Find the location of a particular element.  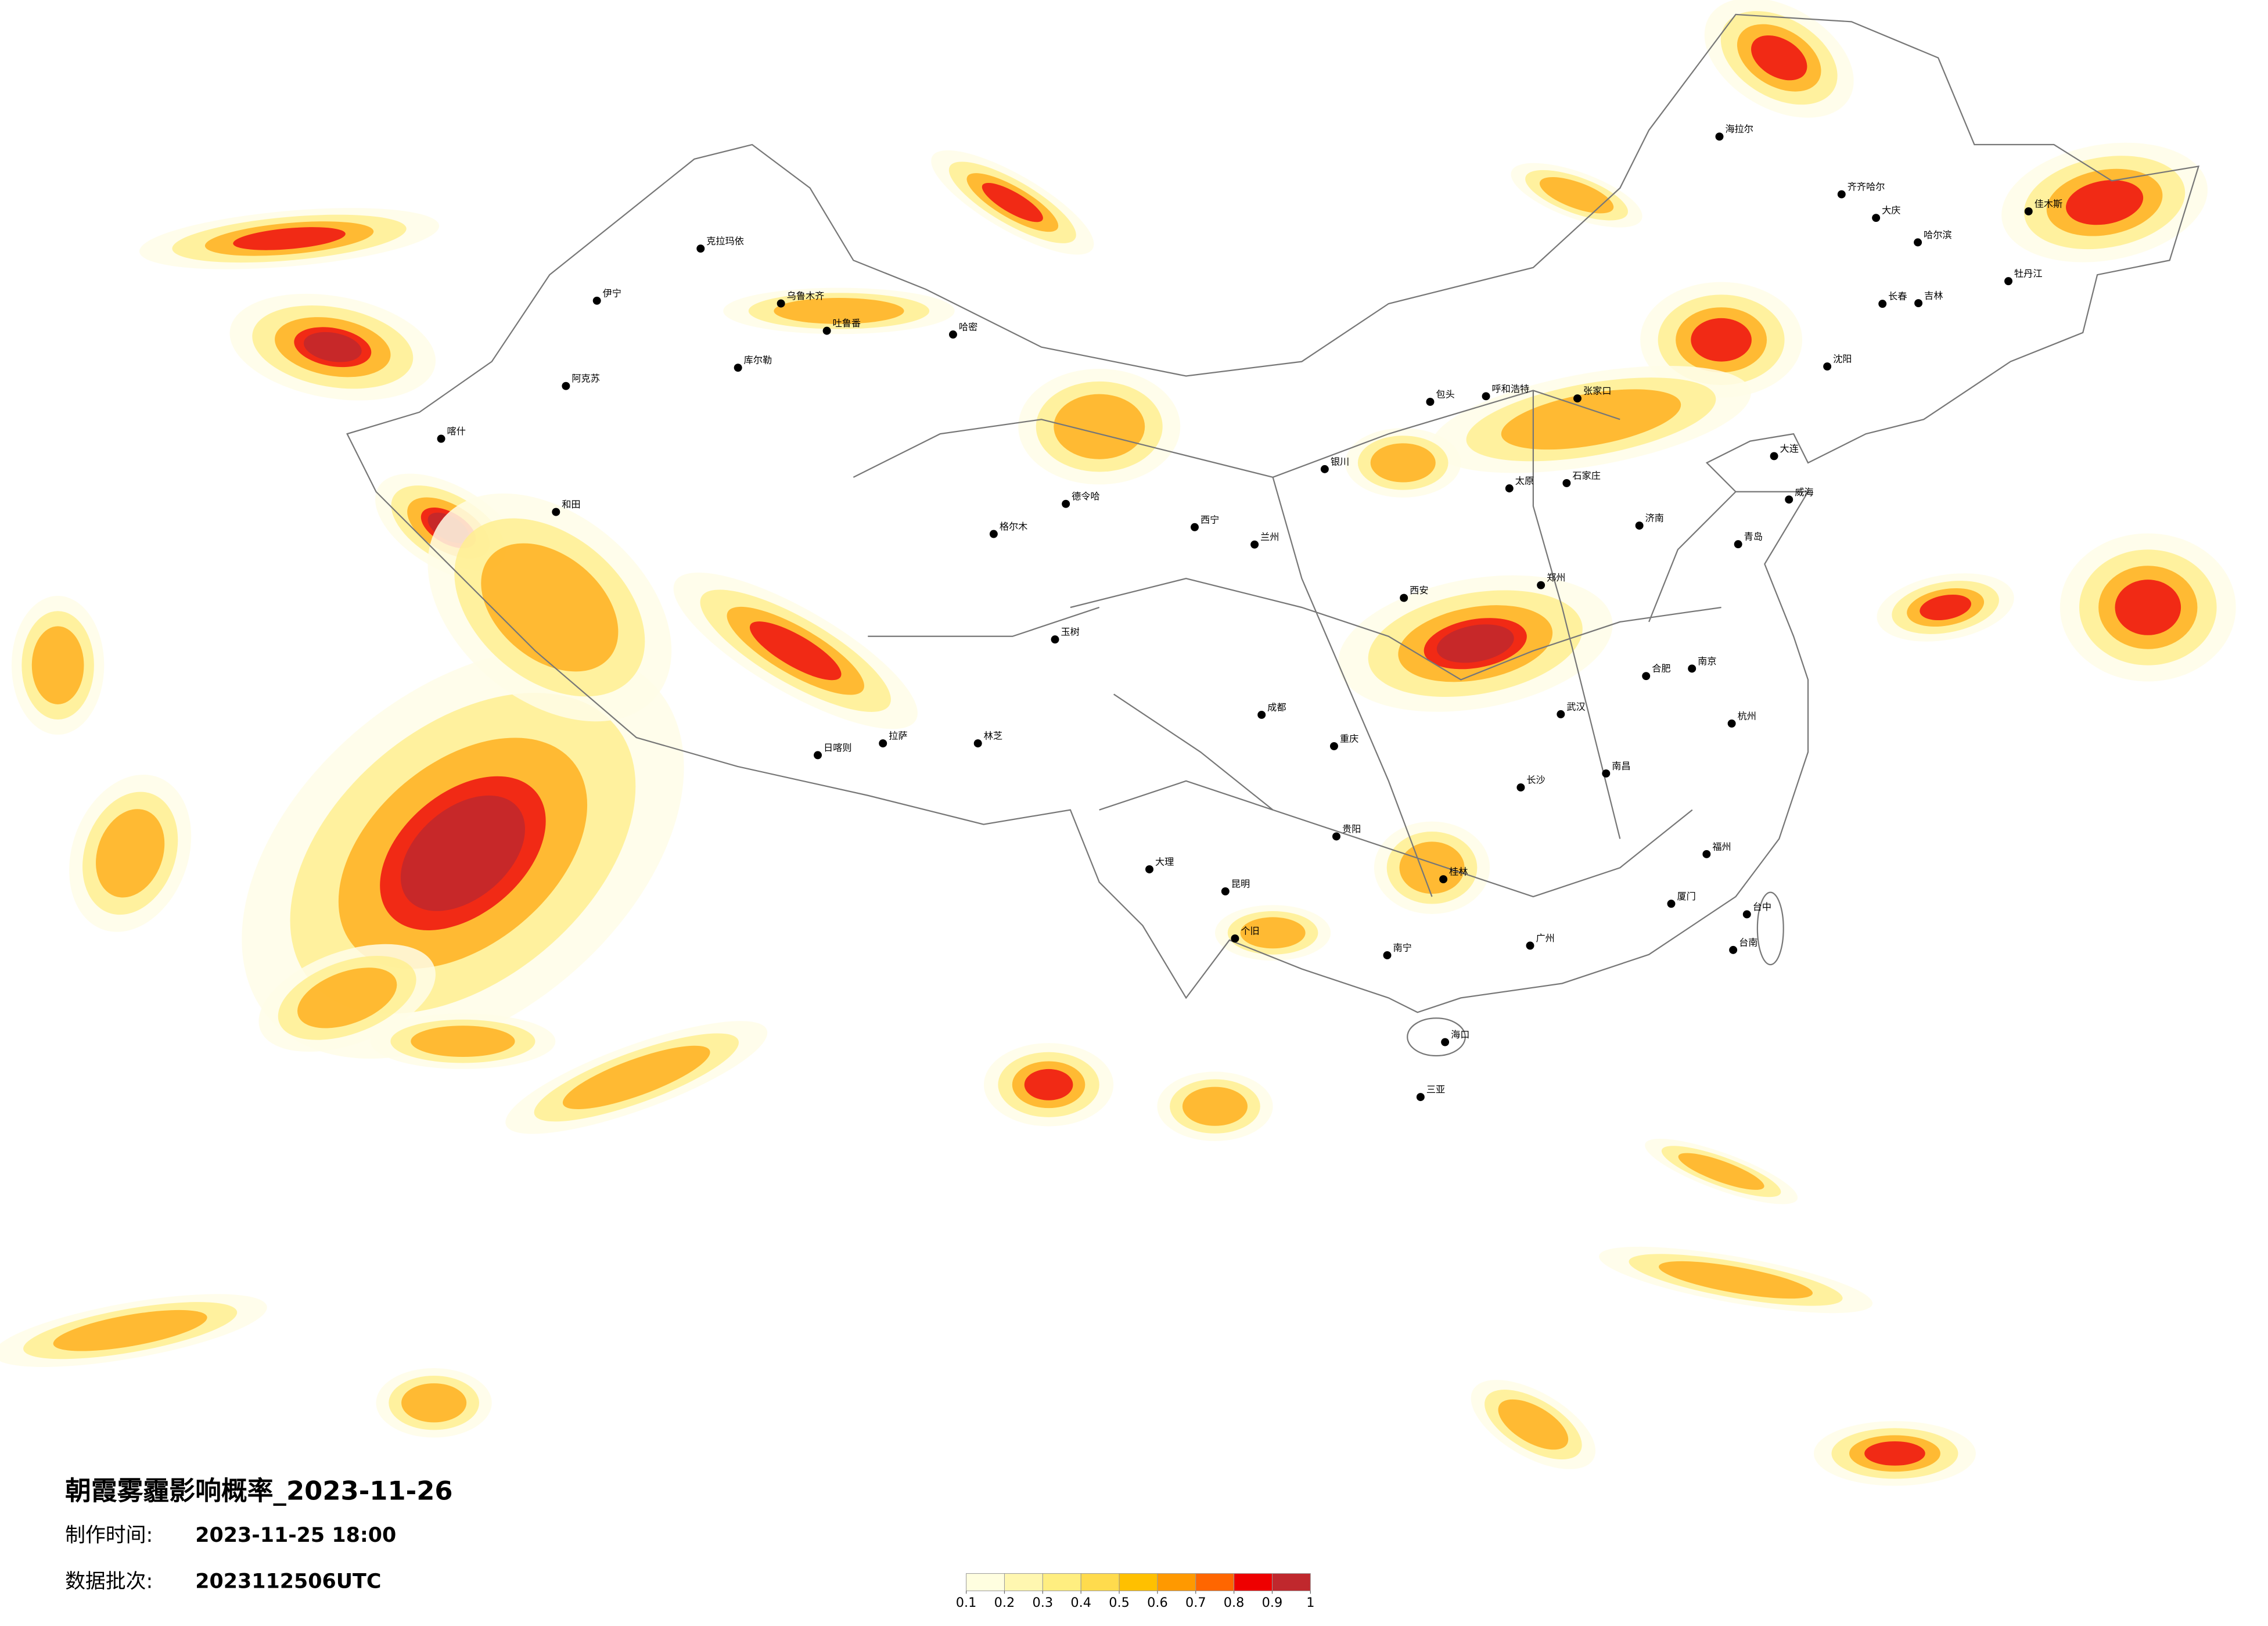

city-label: 台中 is located at coordinates (1762, 906).